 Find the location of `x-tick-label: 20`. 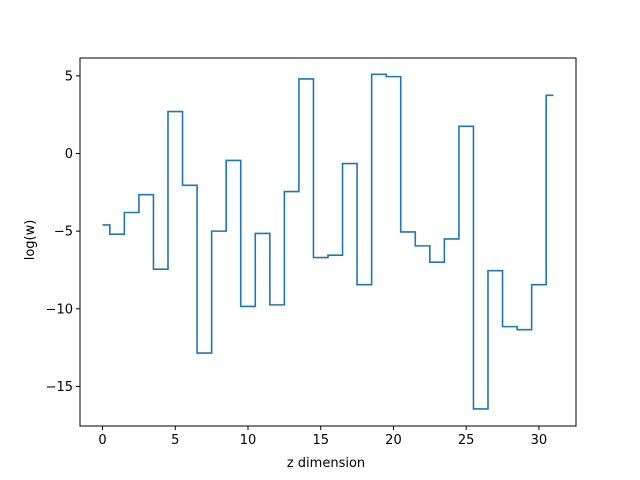

x-tick-label: 20 is located at coordinates (393, 440).